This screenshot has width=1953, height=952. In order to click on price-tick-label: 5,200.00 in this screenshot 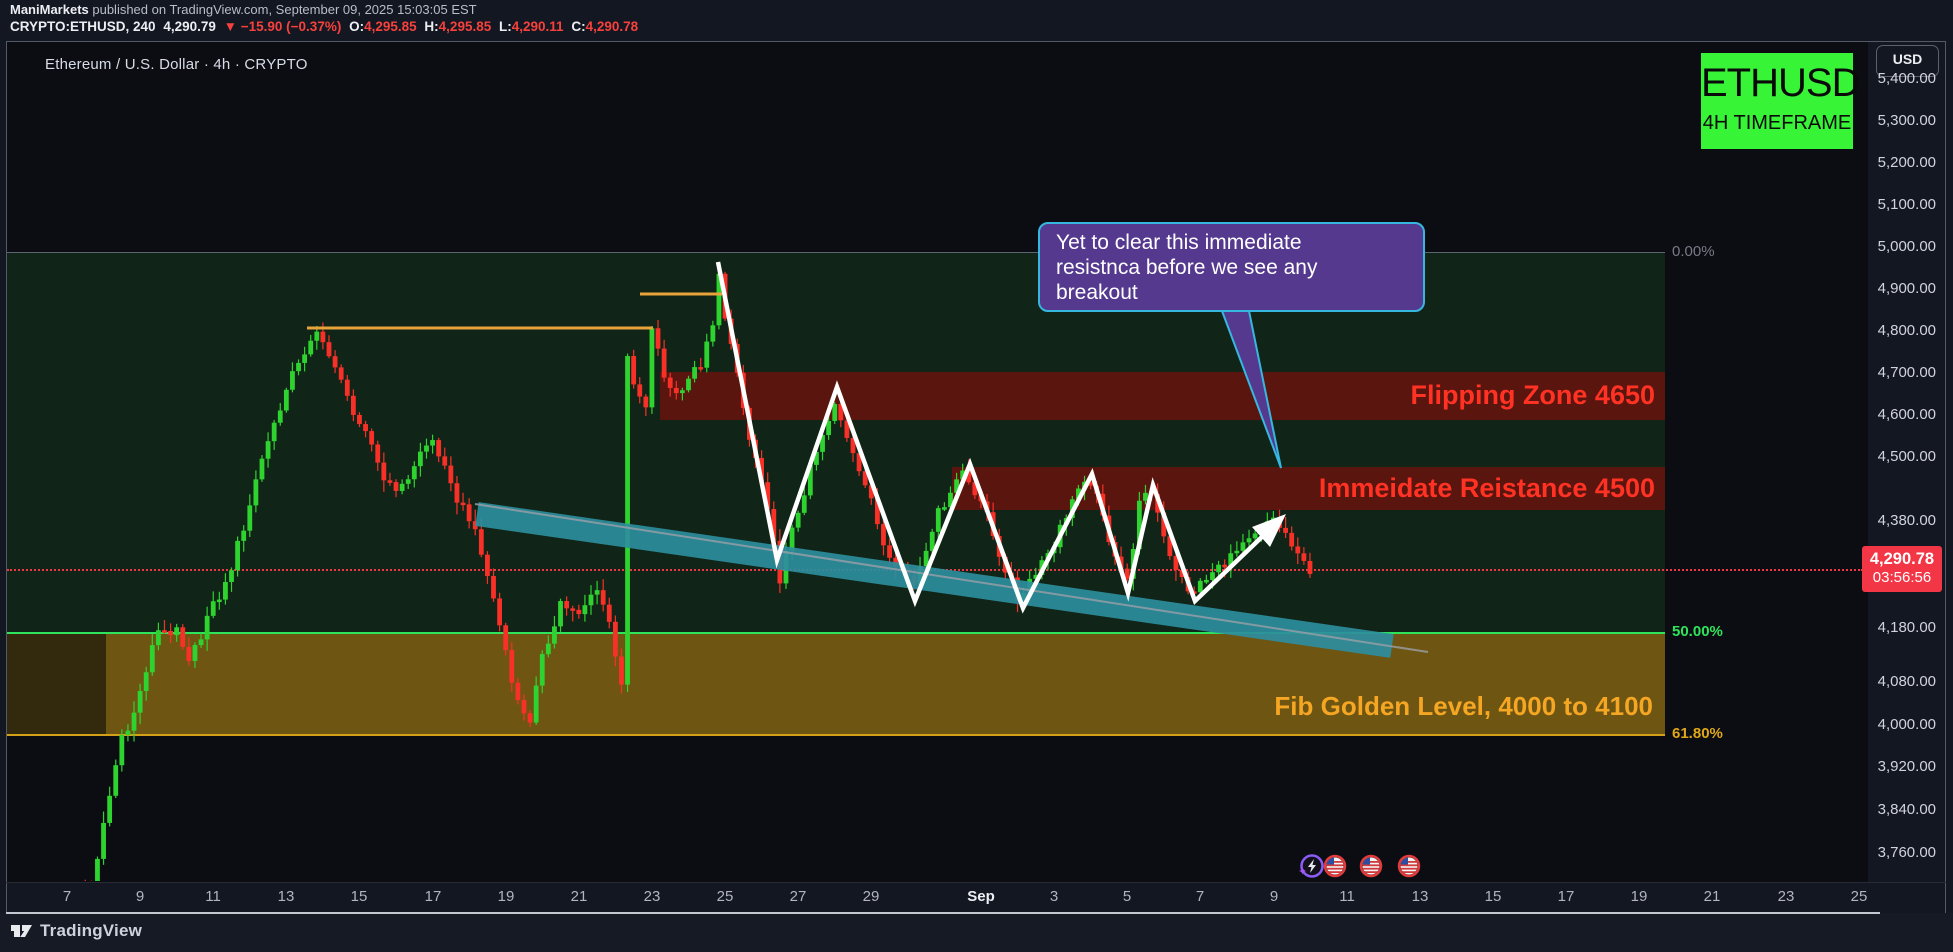, I will do `click(1906, 162)`.